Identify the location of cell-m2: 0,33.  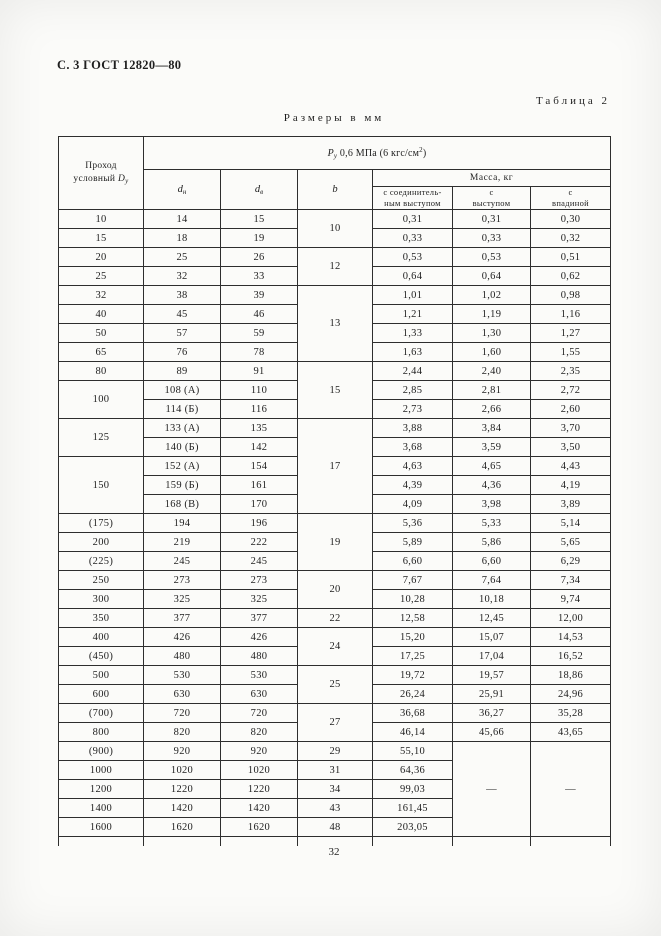
(491, 238).